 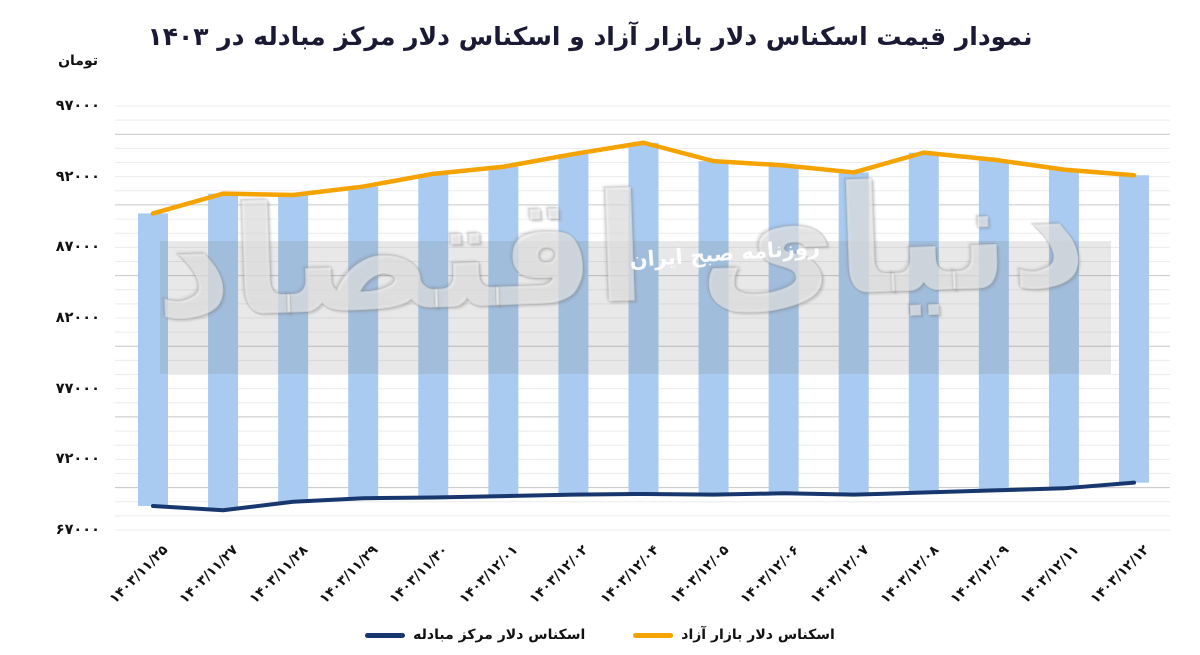 What do you see at coordinates (77, 176) in the screenshot?
I see `y-tick-label: ۹۲۰۰۰` at bounding box center [77, 176].